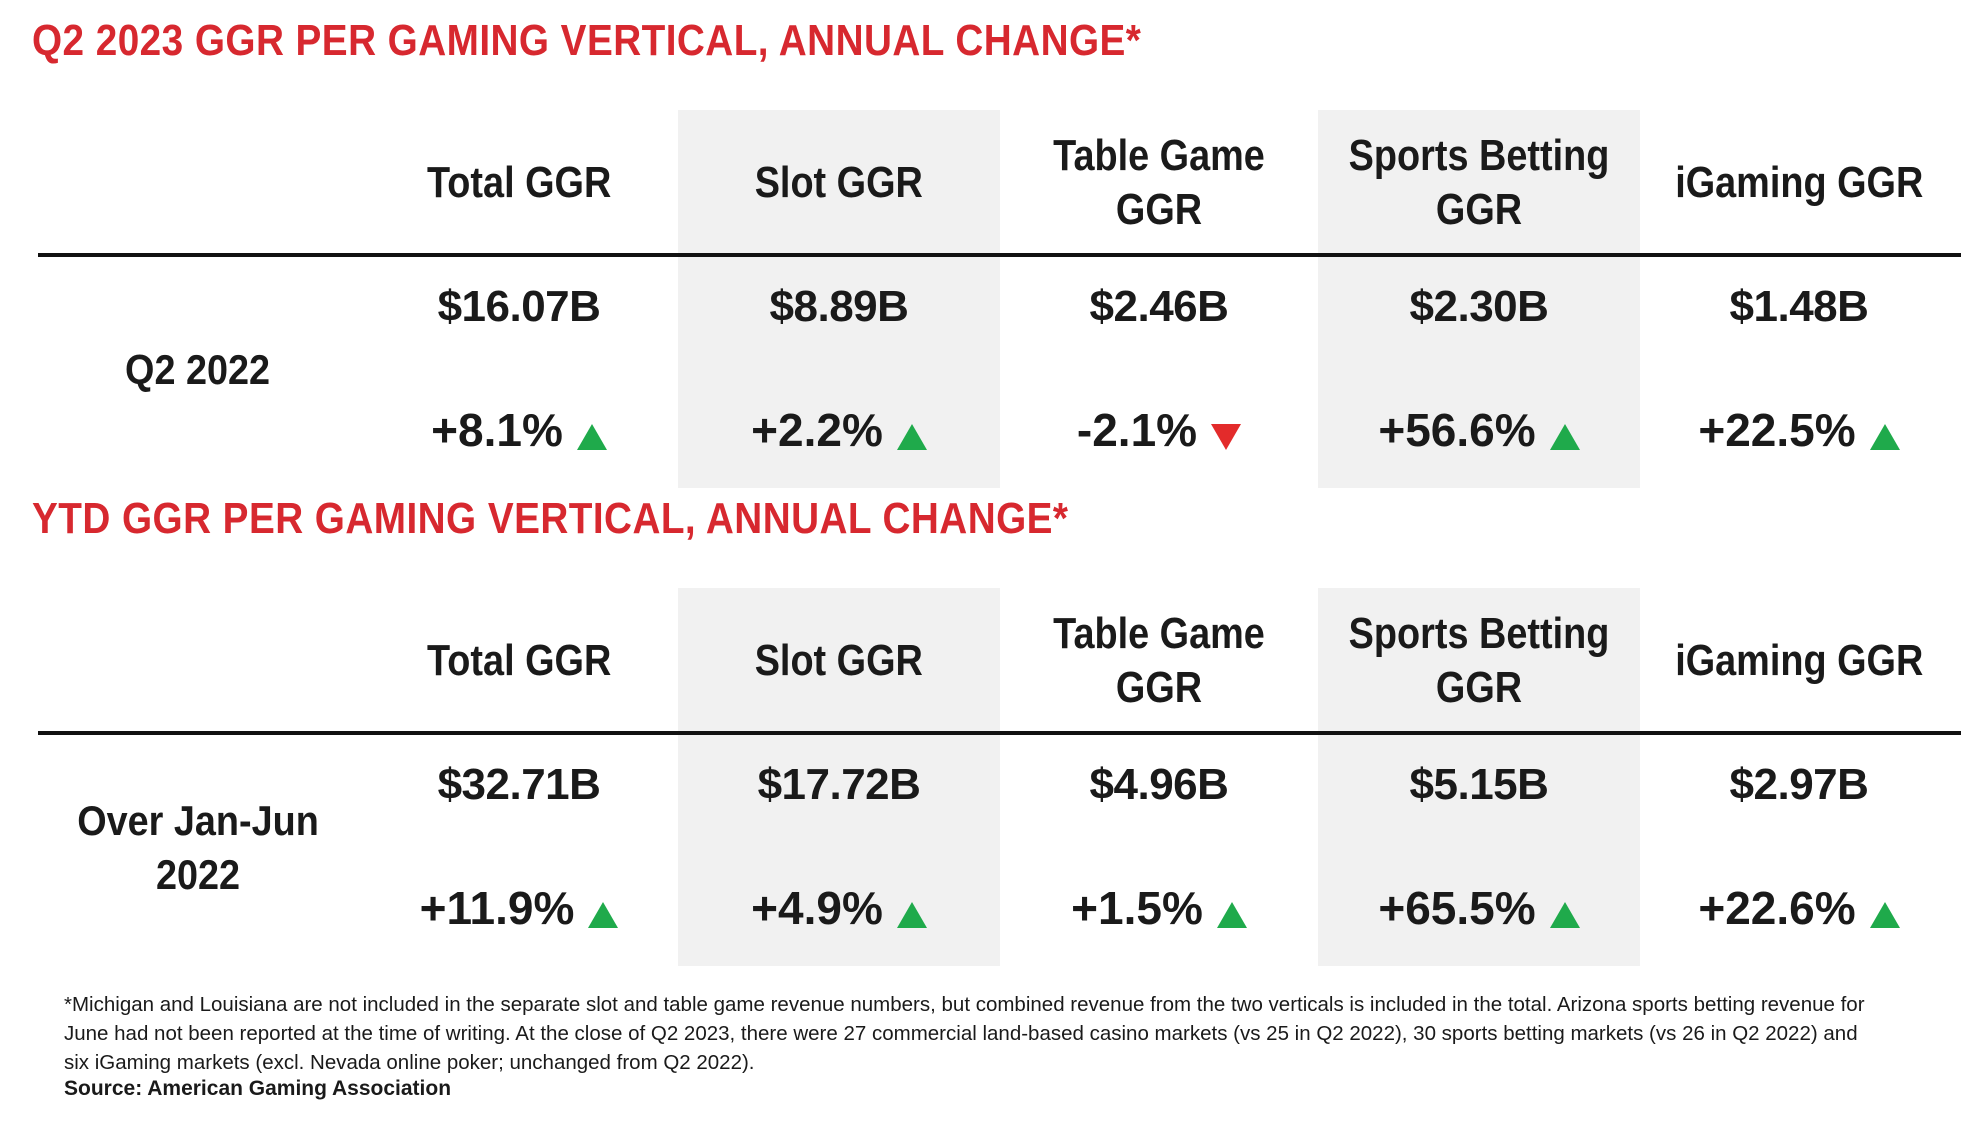  Describe the element at coordinates (198, 847) in the screenshot. I see `row-label: Over Jan-Jun 2022` at that location.